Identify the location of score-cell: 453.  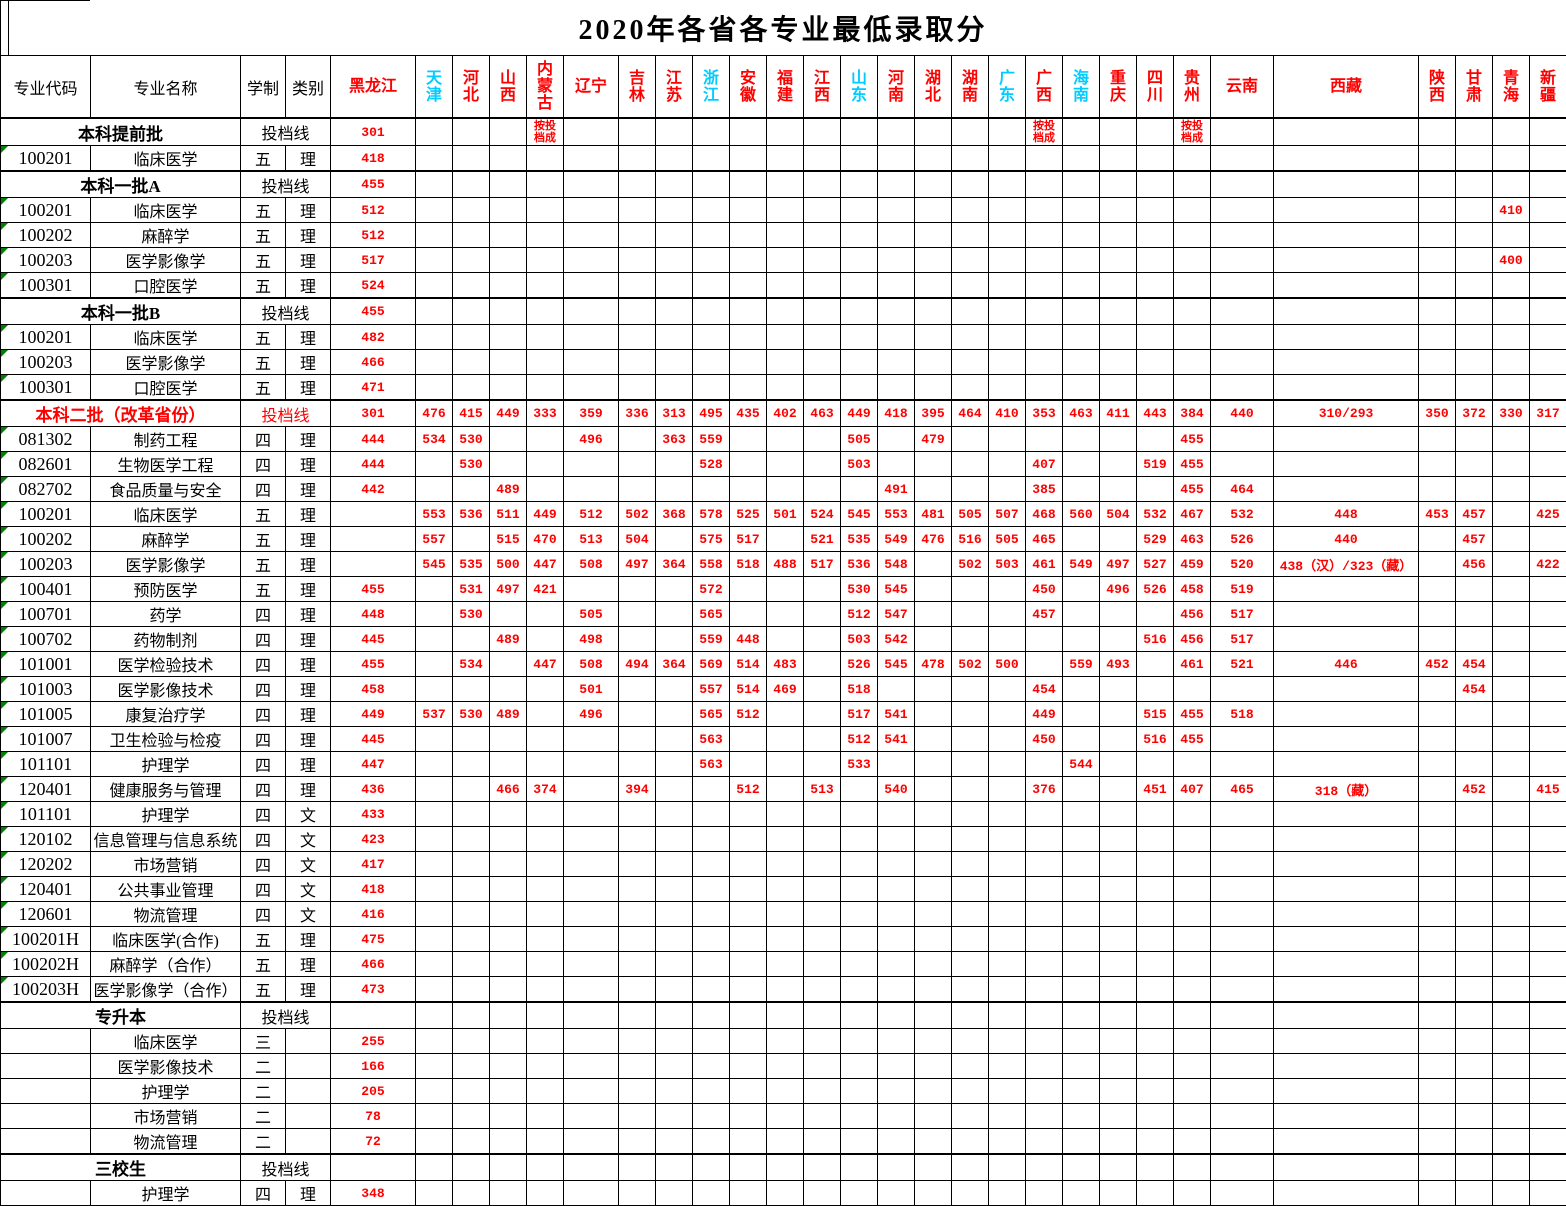
(1437, 514).